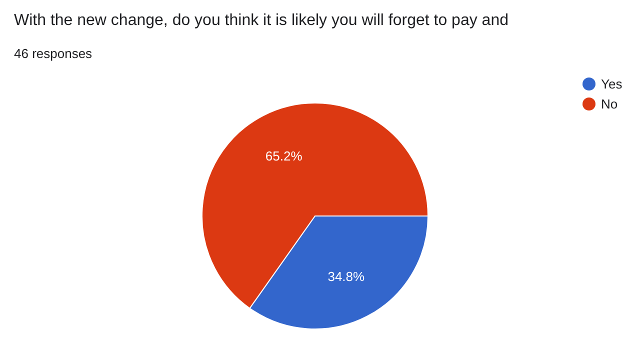 The image size is (640, 338). I want to click on legend-label: No, so click(609, 104).